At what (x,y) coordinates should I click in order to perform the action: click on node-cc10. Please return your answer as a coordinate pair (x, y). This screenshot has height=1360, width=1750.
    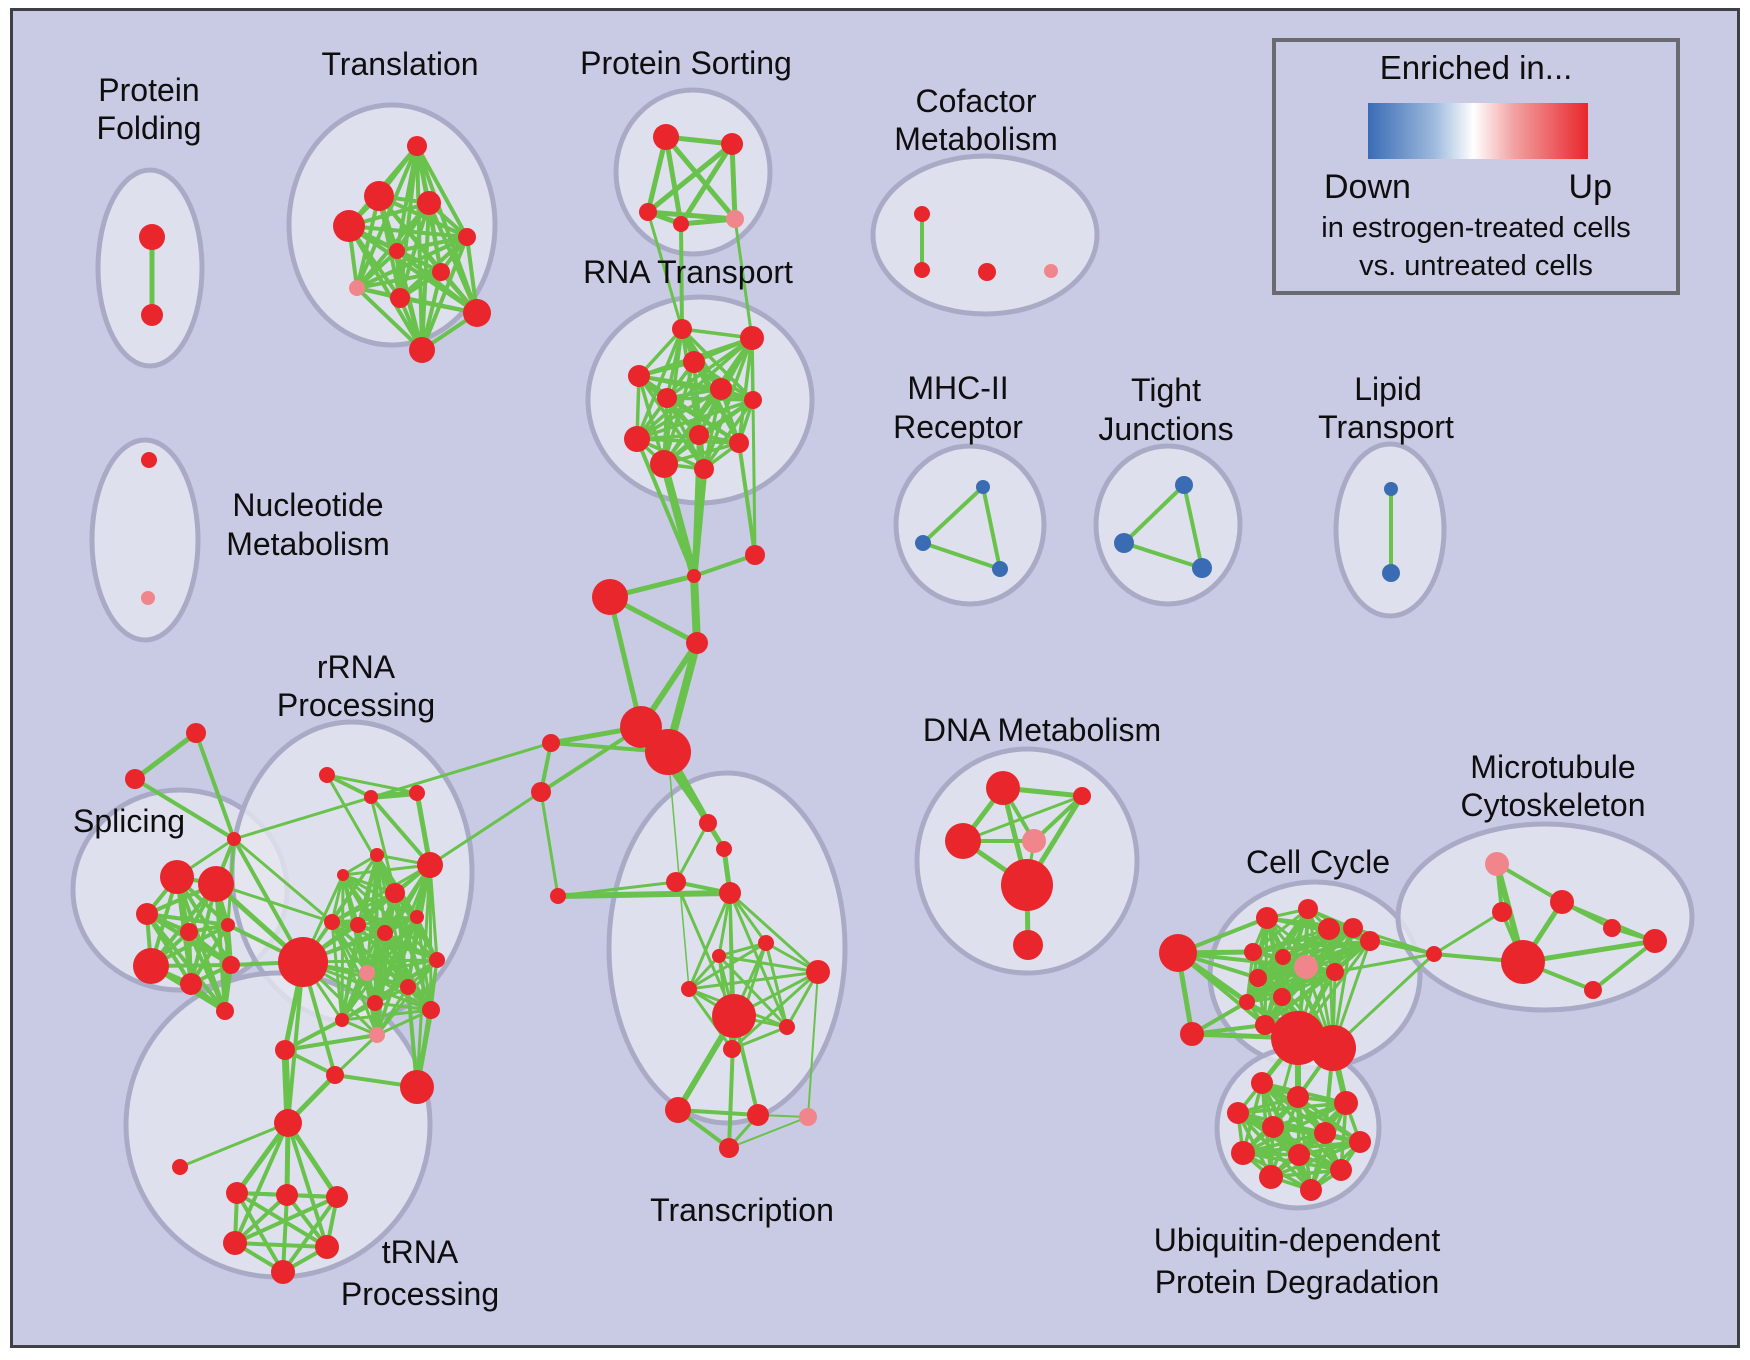
    Looking at the image, I should click on (1258, 978).